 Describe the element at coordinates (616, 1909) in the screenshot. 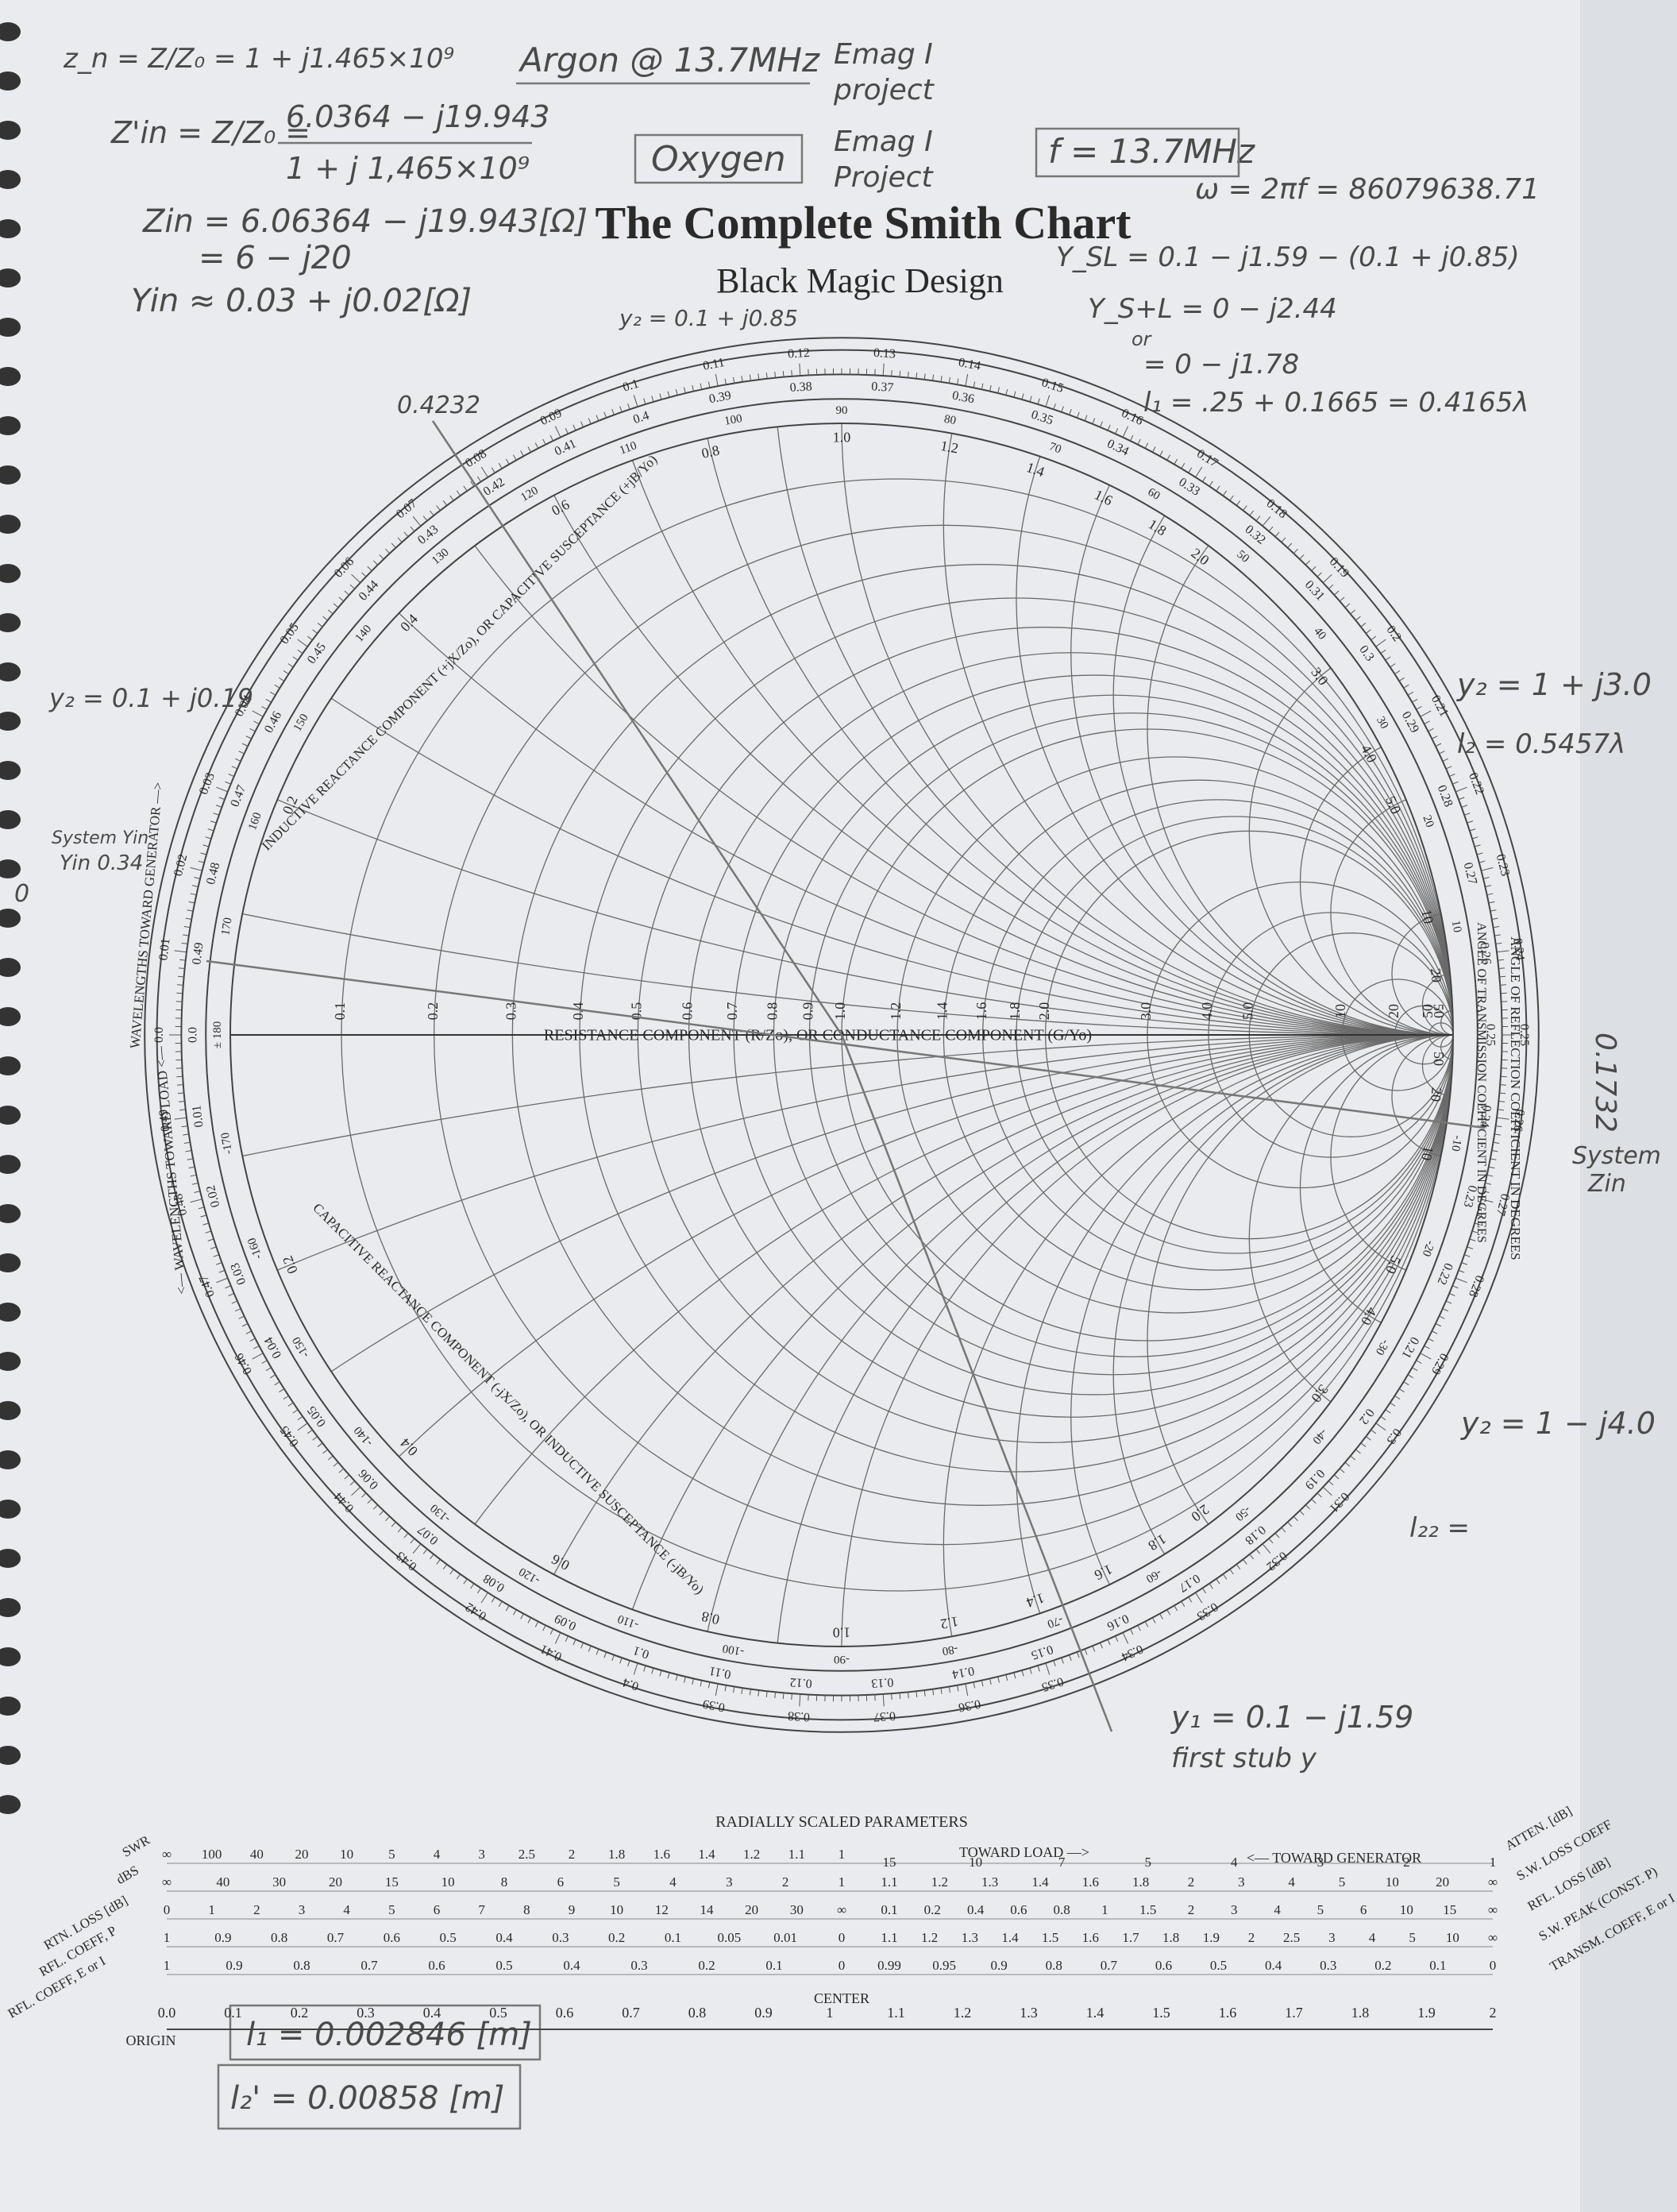

I see `scale-value: 10` at that location.